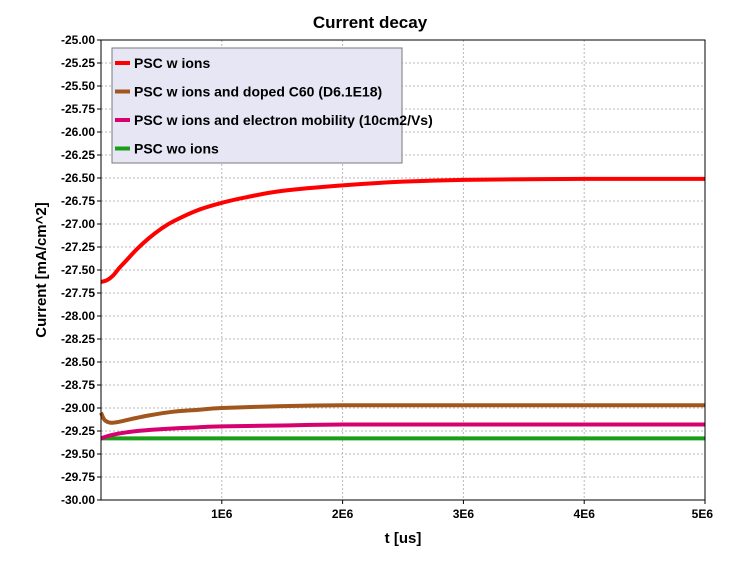 The width and height of the screenshot is (750, 563). I want to click on y-tick-label: -26.50, so click(78, 178).